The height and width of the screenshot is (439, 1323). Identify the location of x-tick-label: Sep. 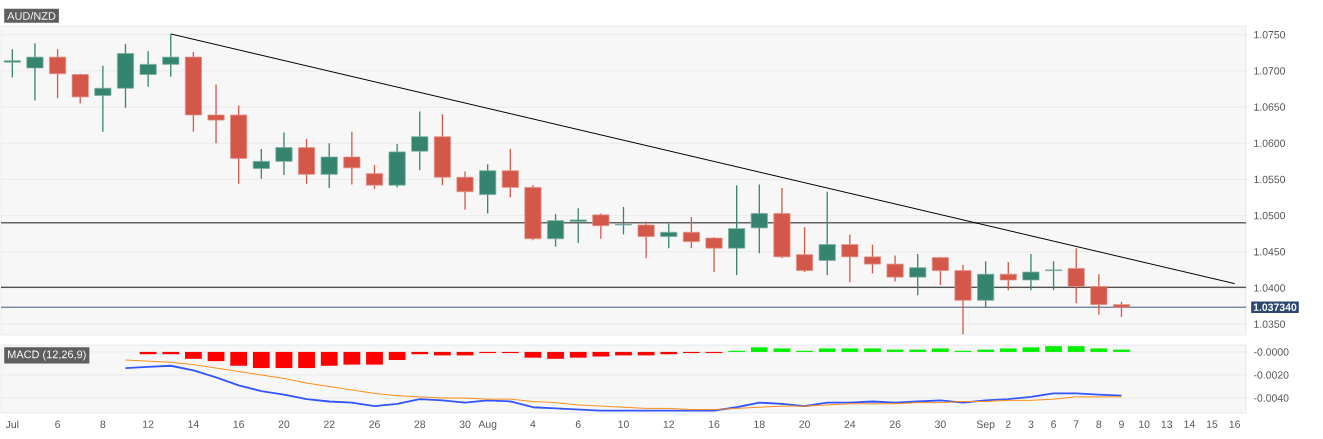
(985, 425).